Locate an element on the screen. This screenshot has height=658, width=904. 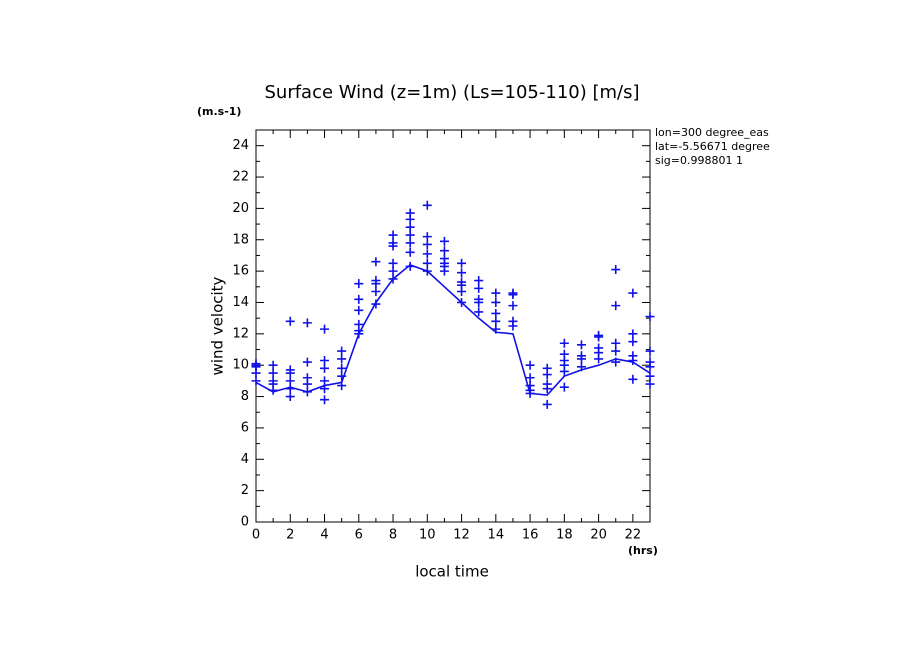
x-tick-label: 10 is located at coordinates (427, 535).